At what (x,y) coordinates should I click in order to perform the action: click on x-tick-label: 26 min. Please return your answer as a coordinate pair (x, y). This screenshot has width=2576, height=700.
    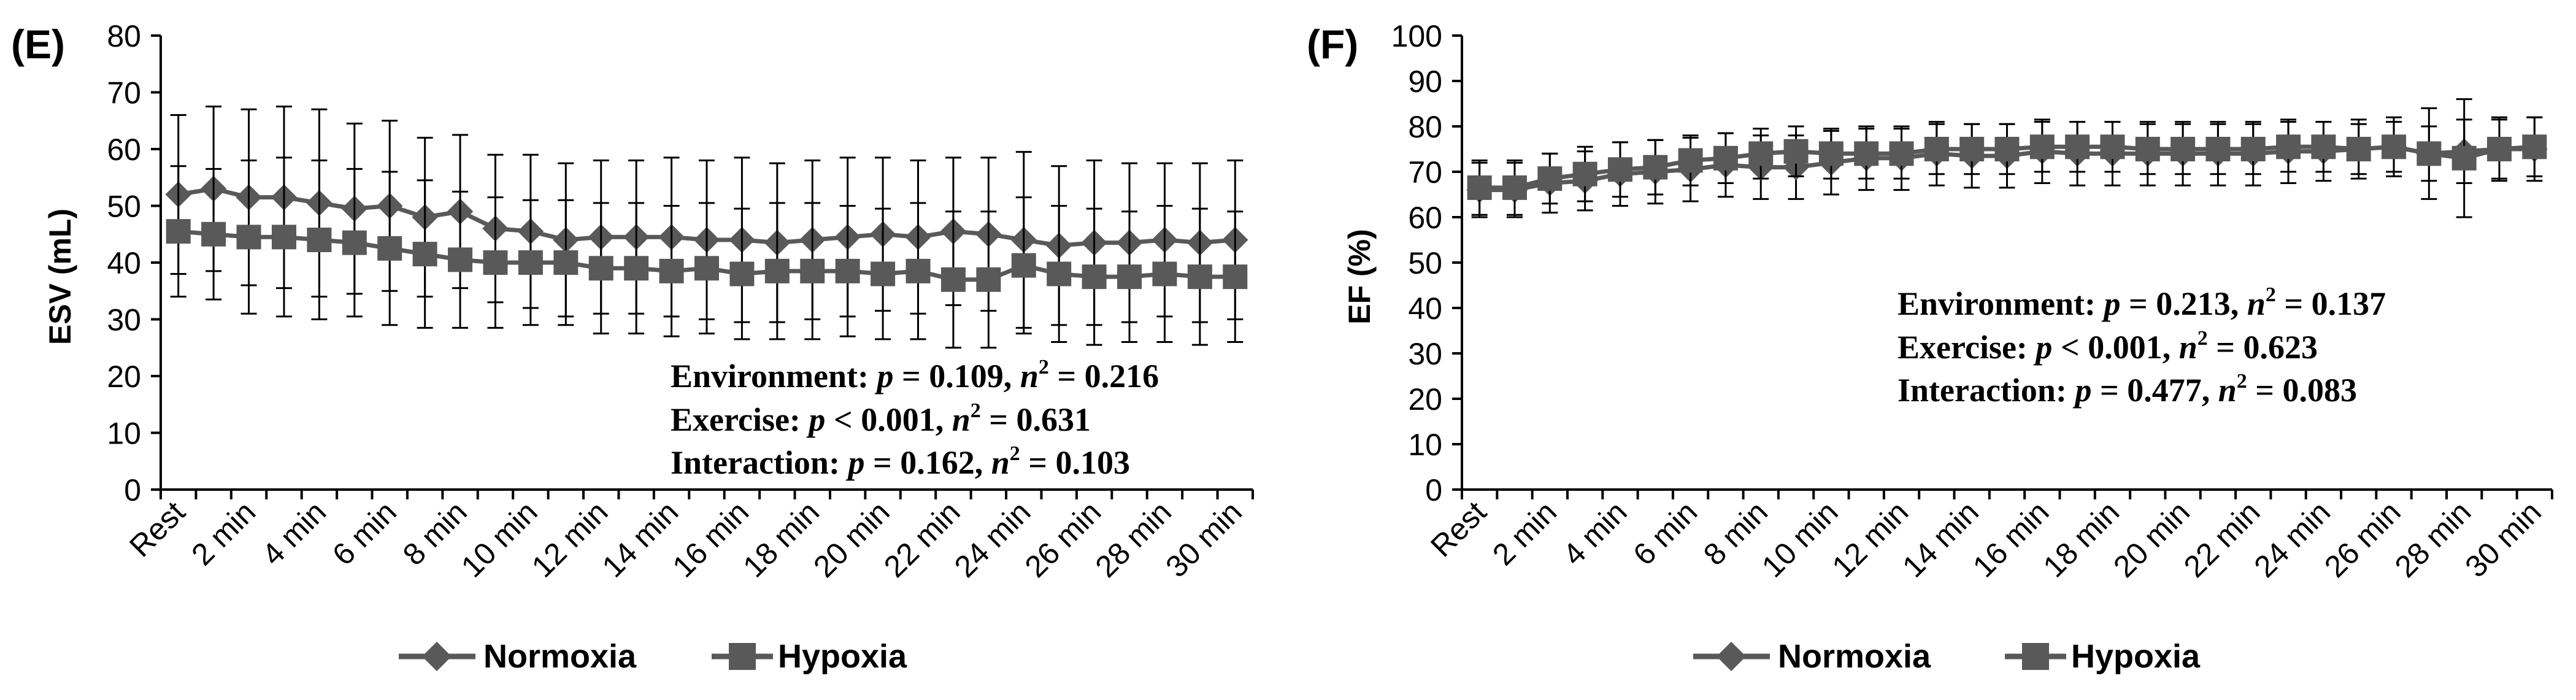
    Looking at the image, I should click on (1063, 539).